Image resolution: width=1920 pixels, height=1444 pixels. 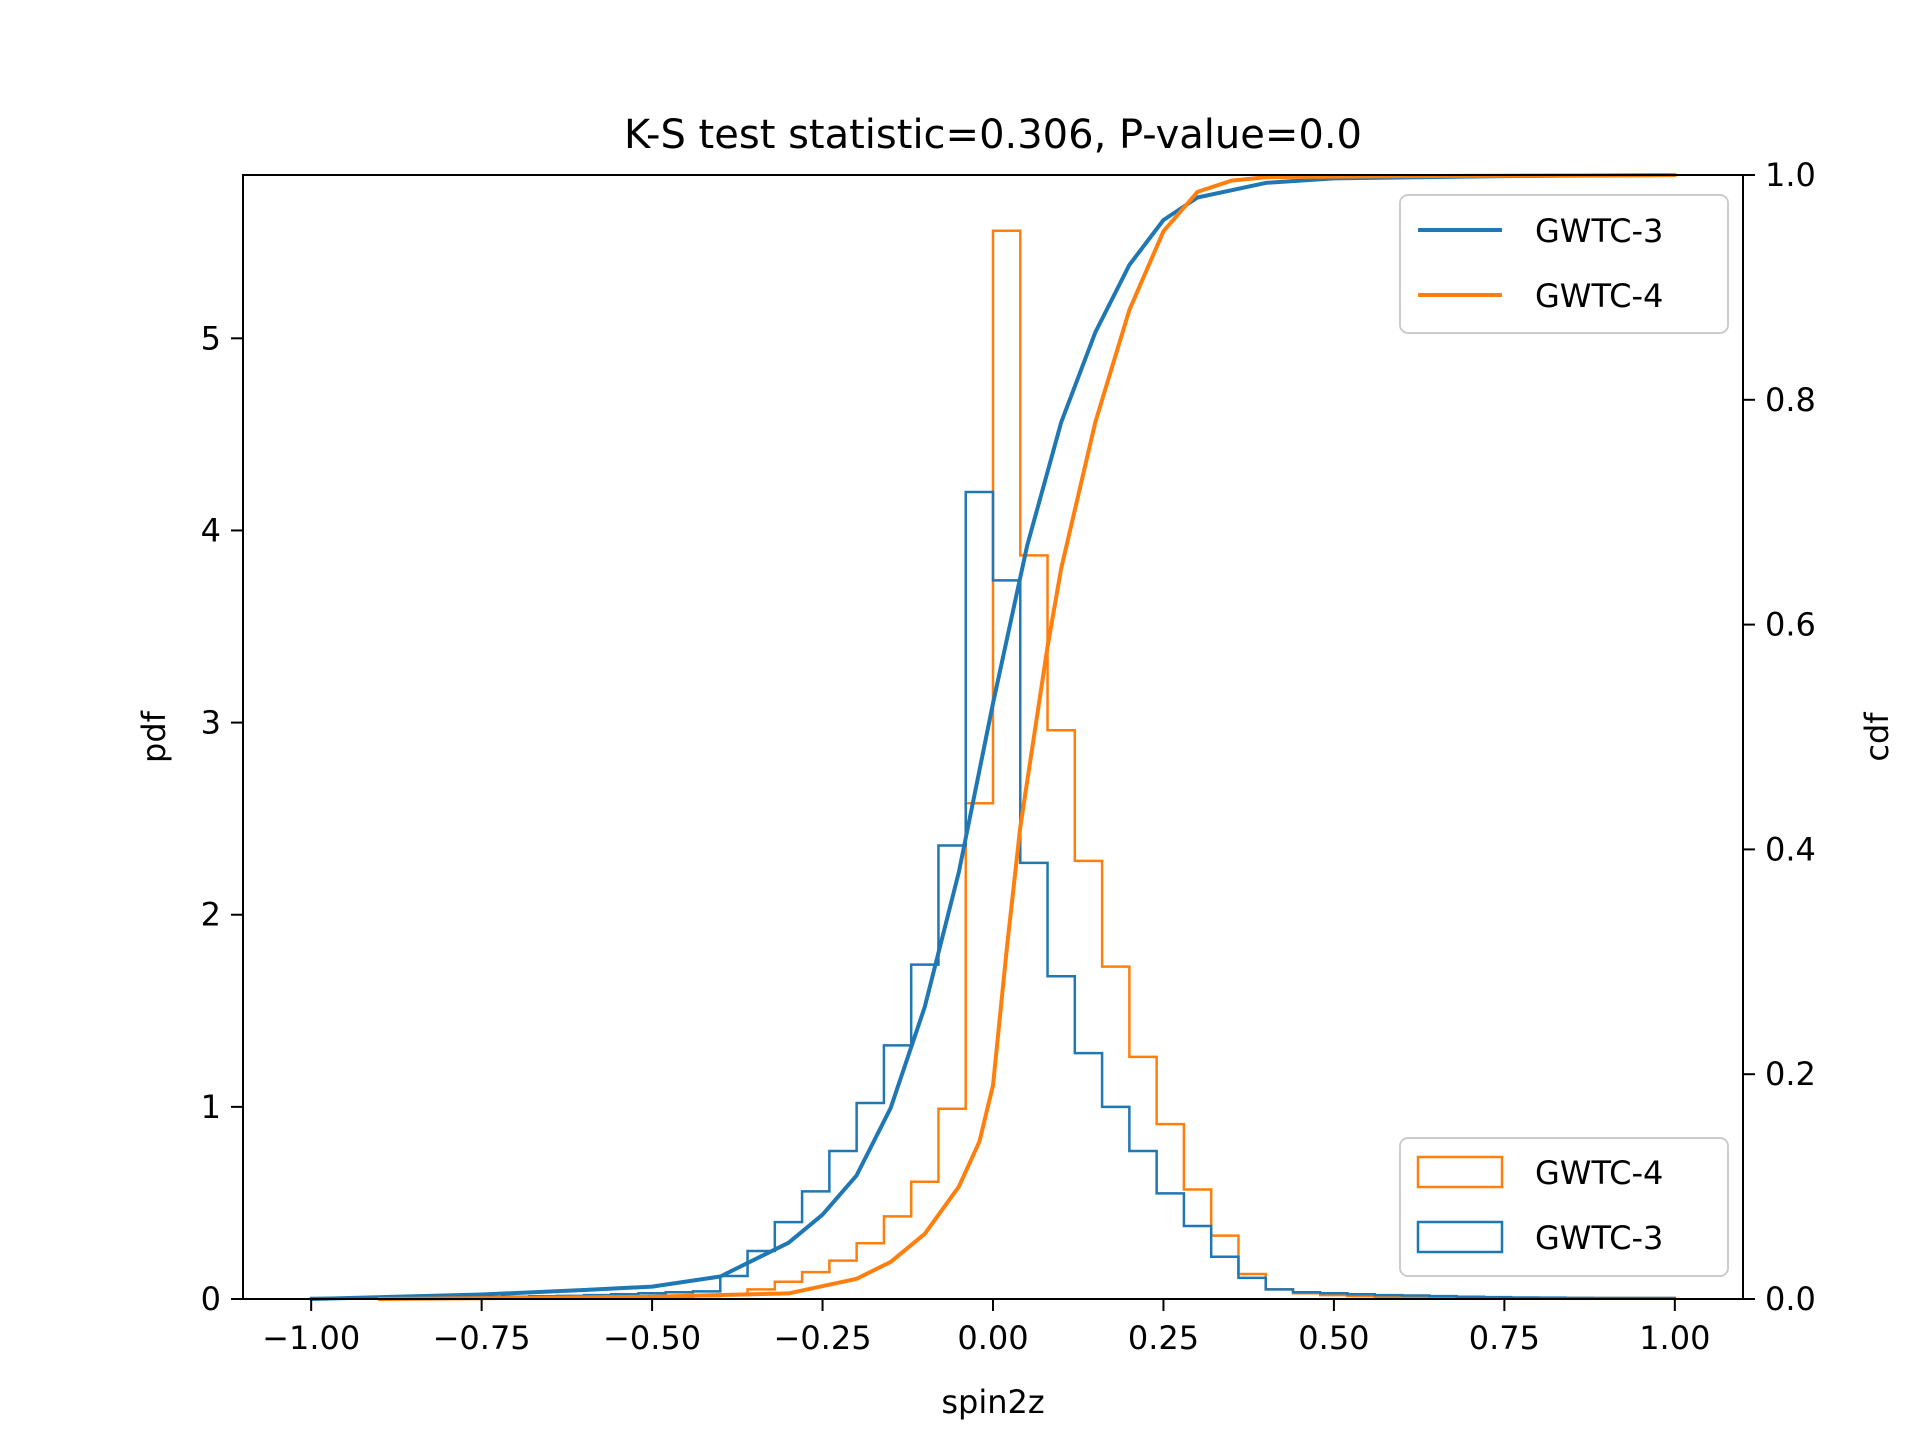 What do you see at coordinates (1877, 737) in the screenshot?
I see `y-right-axis-title: cdf` at bounding box center [1877, 737].